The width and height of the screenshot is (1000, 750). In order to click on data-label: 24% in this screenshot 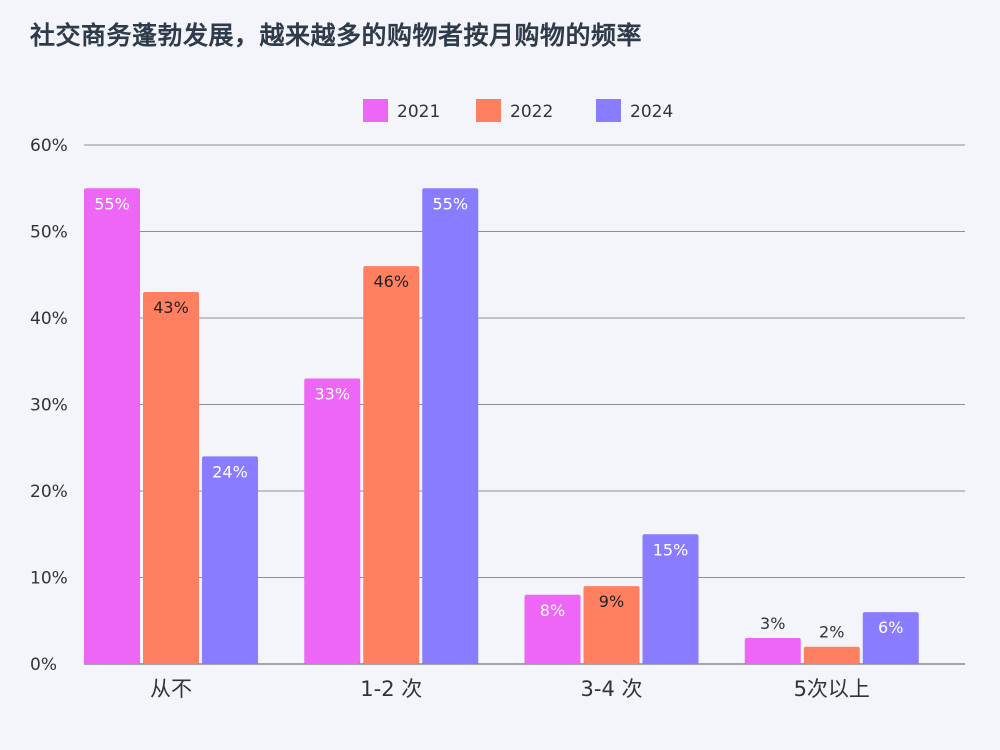, I will do `click(230, 471)`.